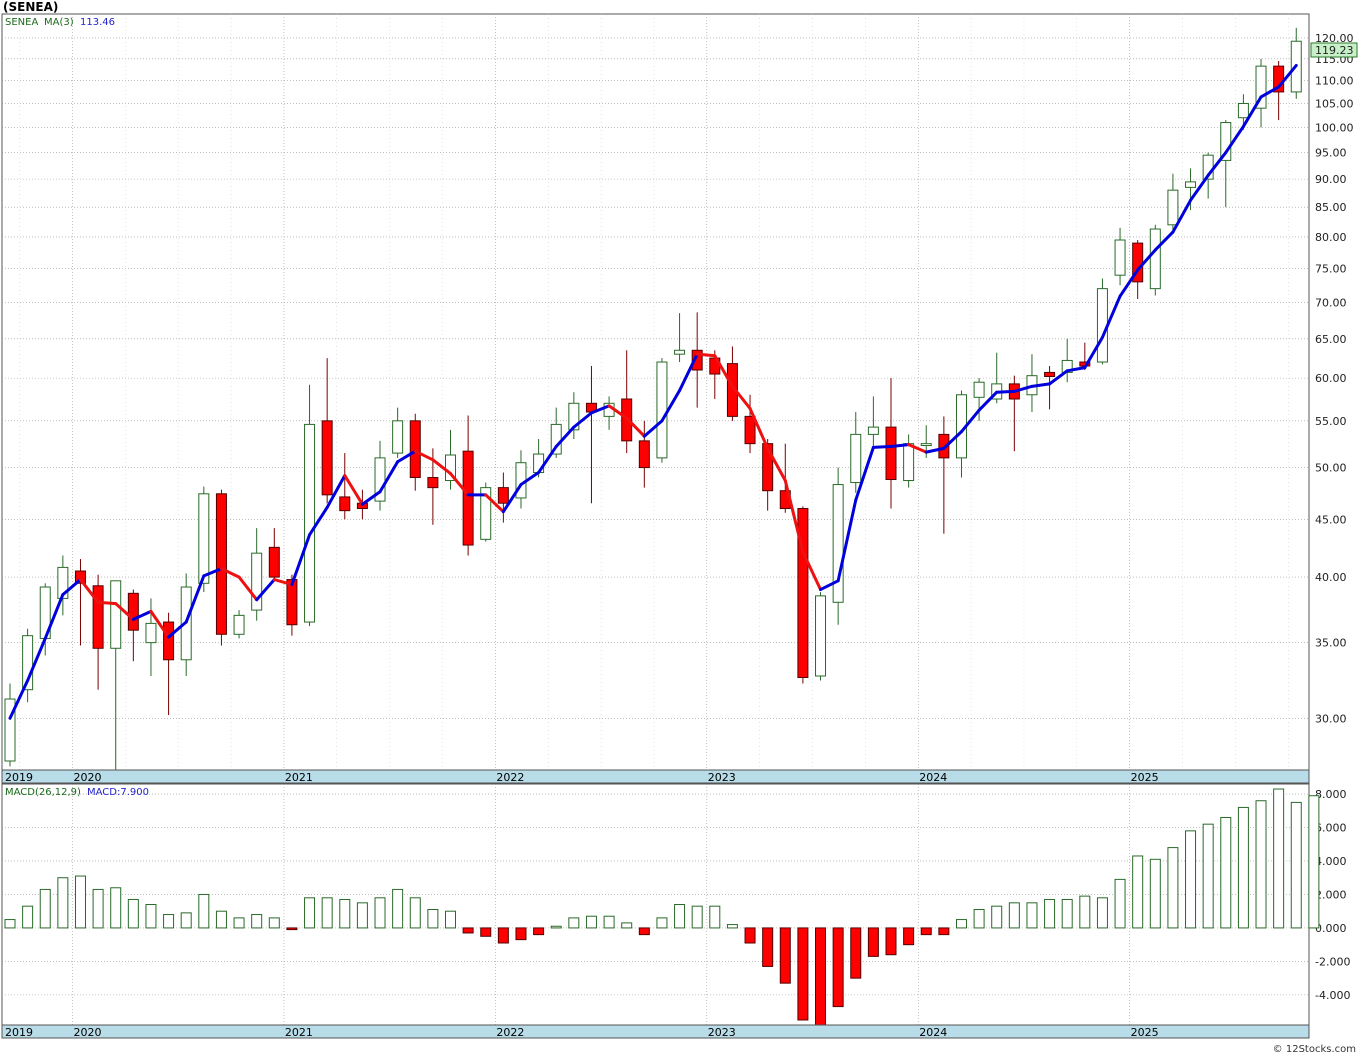 The image size is (1360, 1056). Describe the element at coordinates (722, 777) in the screenshot. I see `year-label: 2023` at that location.